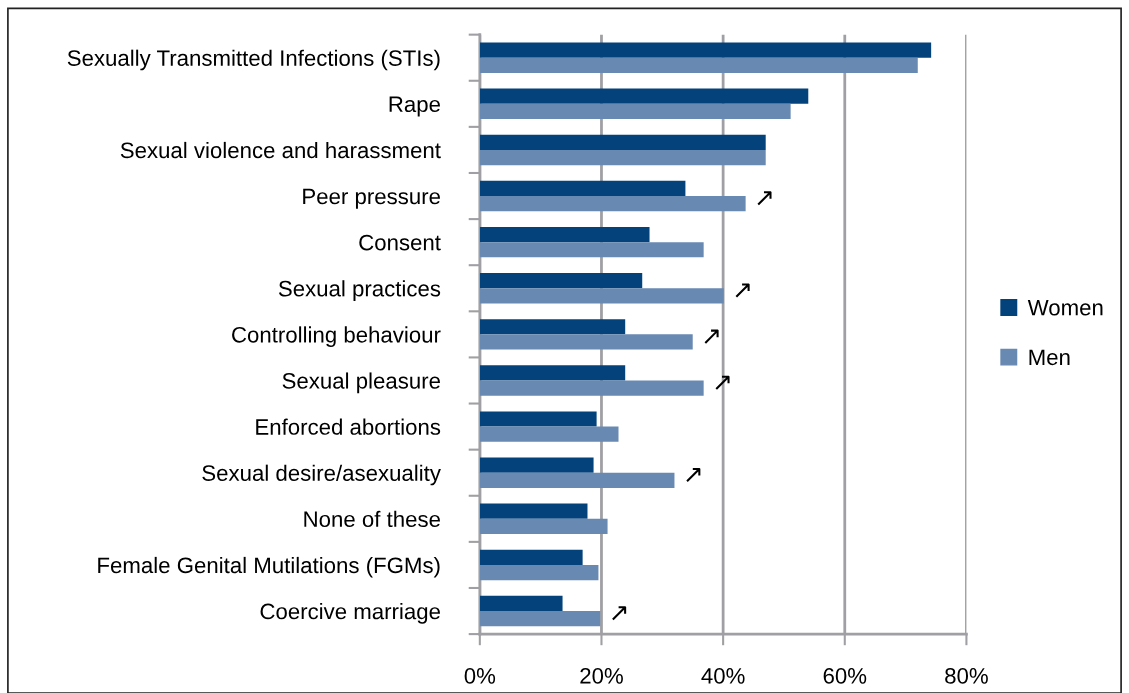  Describe the element at coordinates (359, 290) in the screenshot. I see `y-tick-label: Sexual practices` at that location.